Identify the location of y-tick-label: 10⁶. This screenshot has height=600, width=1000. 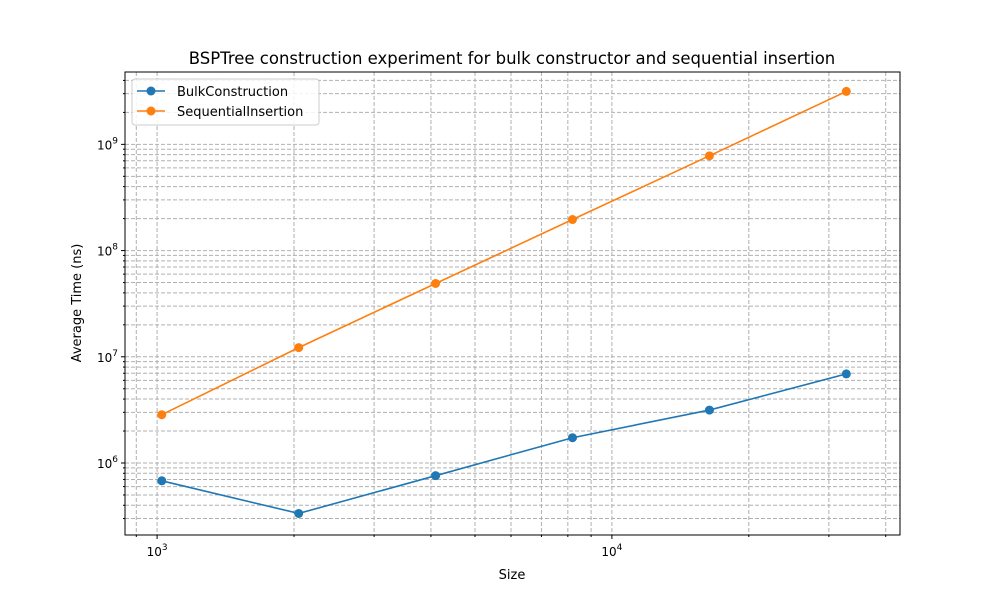
(107, 463).